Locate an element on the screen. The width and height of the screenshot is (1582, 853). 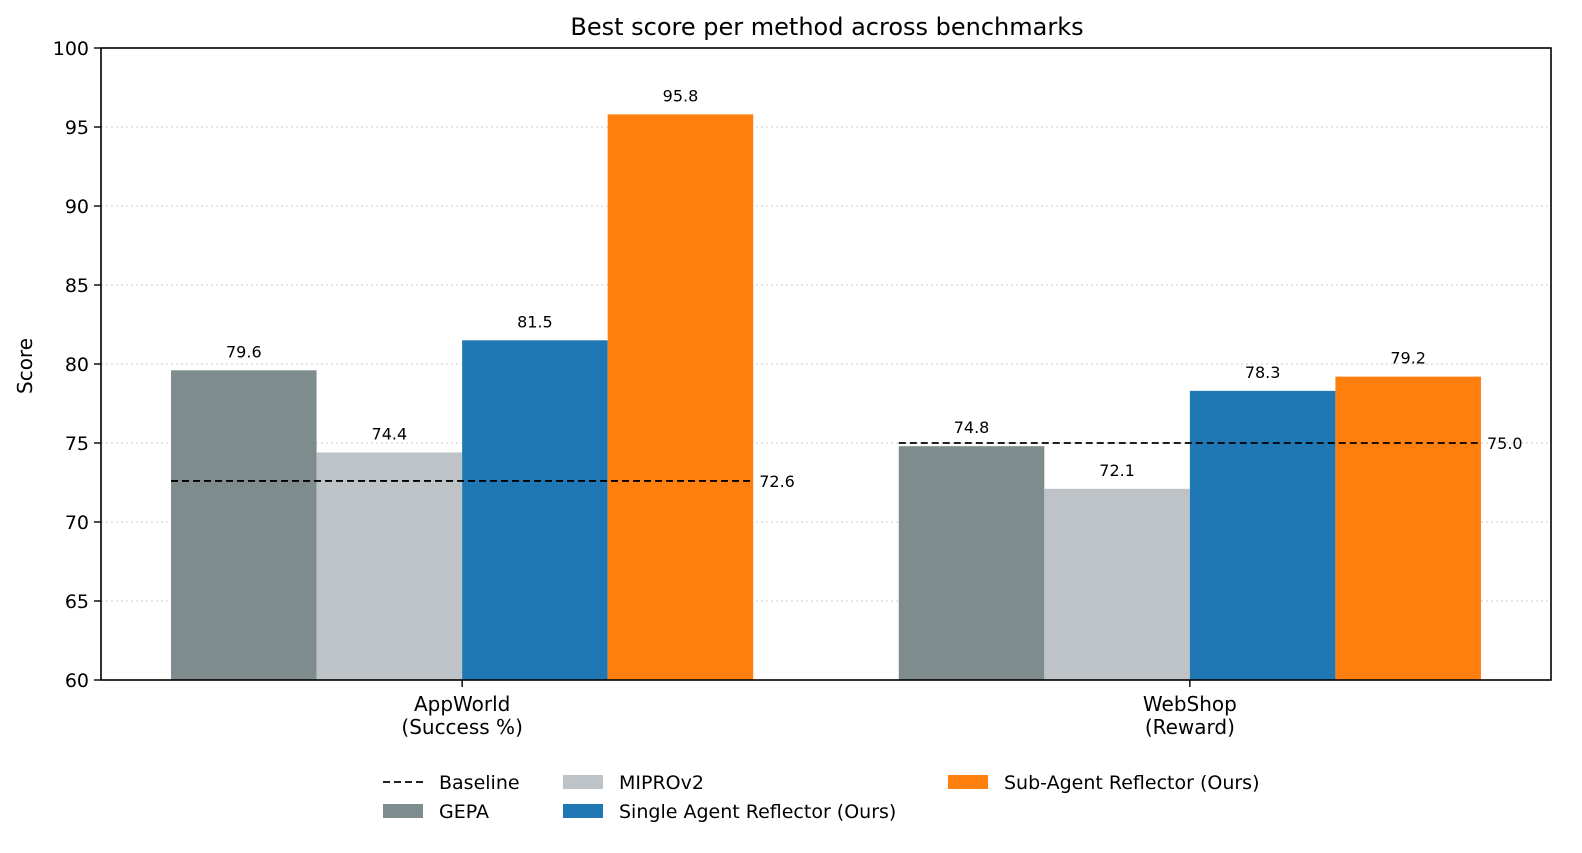
data-label-miprov2-1: 72.1 is located at coordinates (1117, 470).